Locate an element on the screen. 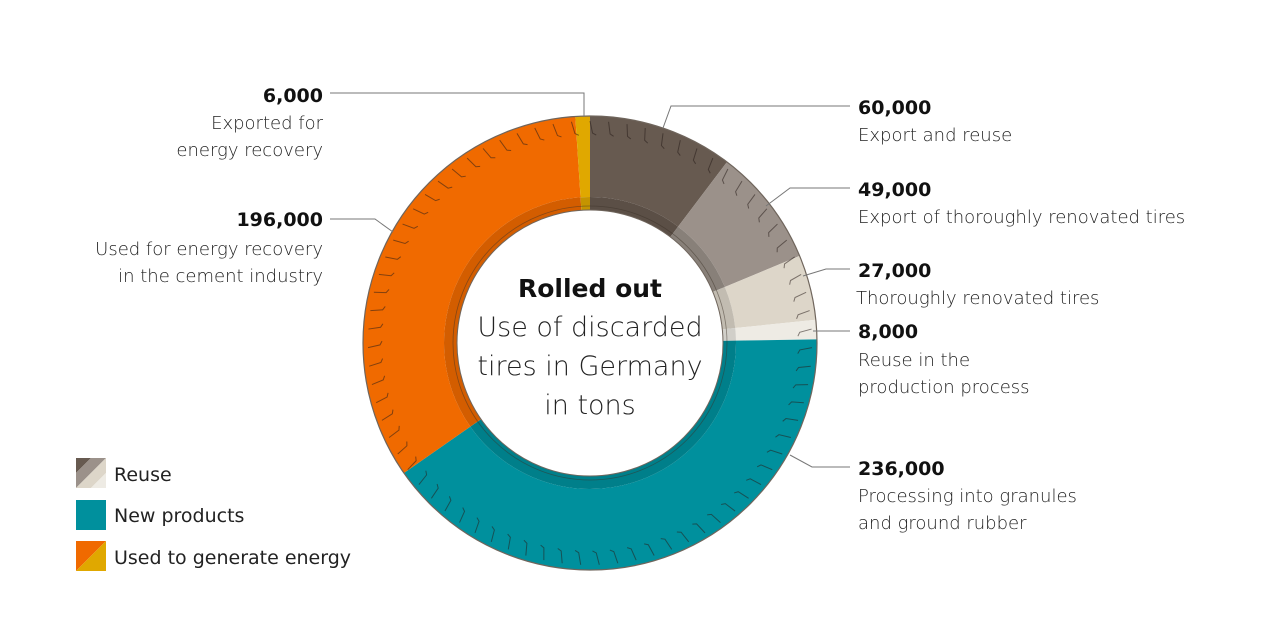 The height and width of the screenshot is (640, 1280). tire-rim-line is located at coordinates (590, 343).